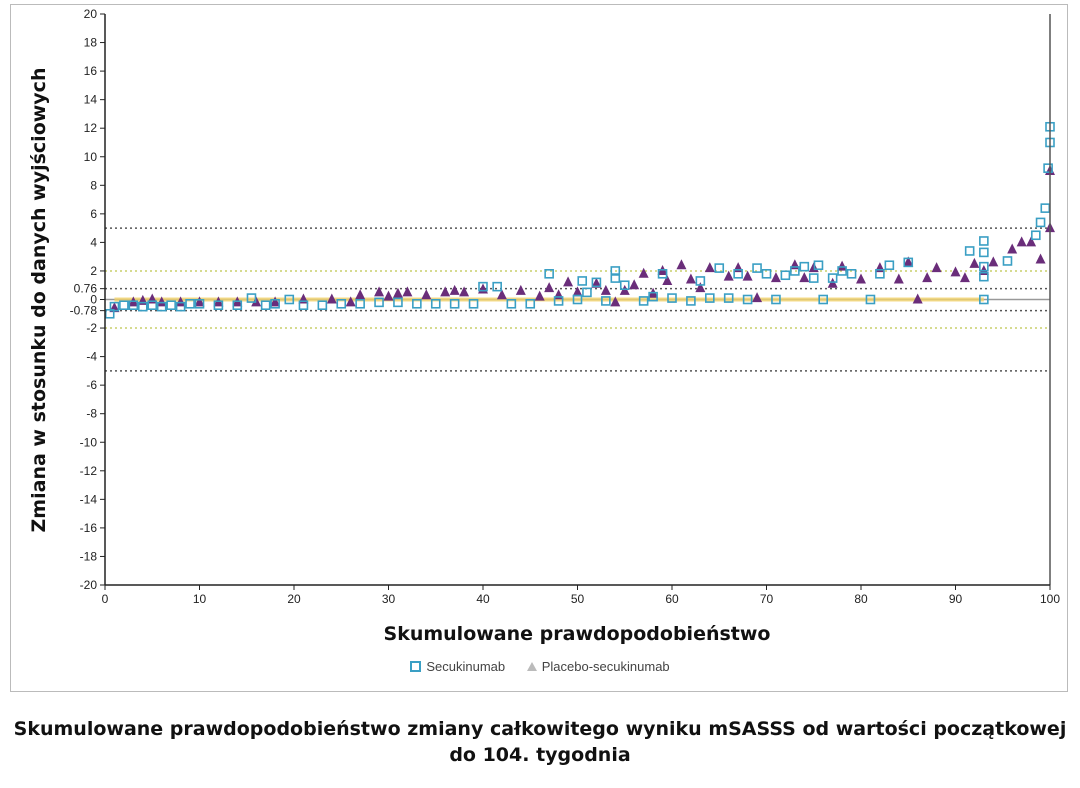  I want to click on y-tick-label: 14, so click(91, 100).